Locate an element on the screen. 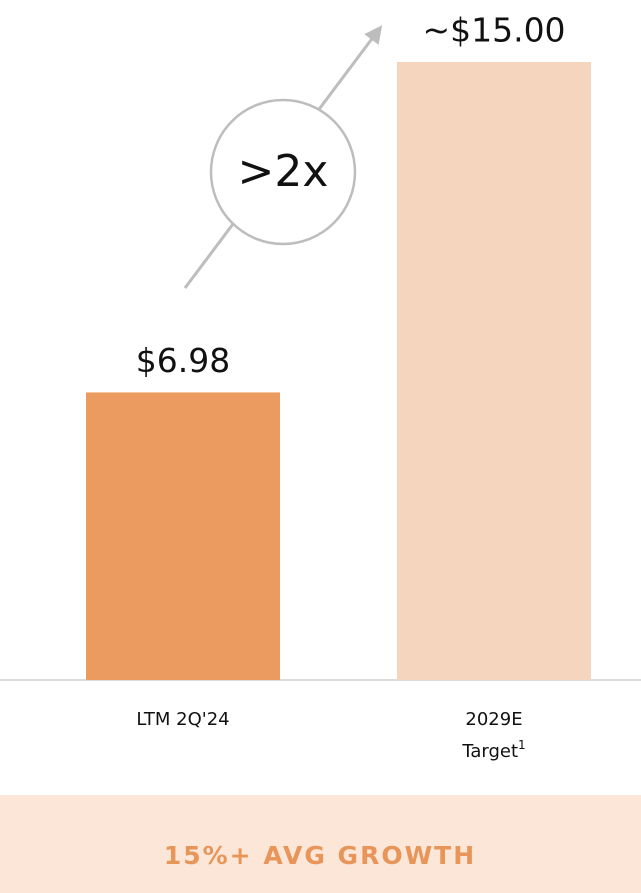  banner-bg is located at coordinates (320, 844).